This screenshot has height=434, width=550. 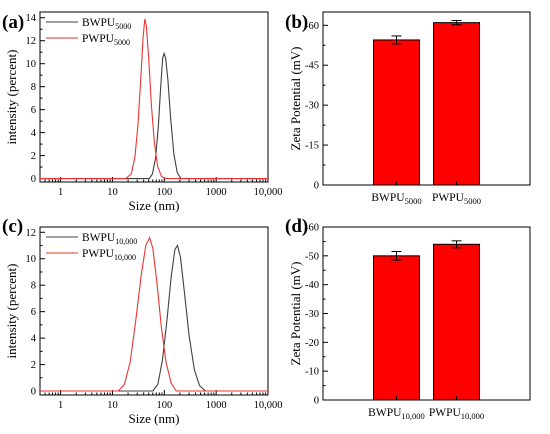 What do you see at coordinates (312, 285) in the screenshot?
I see `y-tick-label: -40` at bounding box center [312, 285].